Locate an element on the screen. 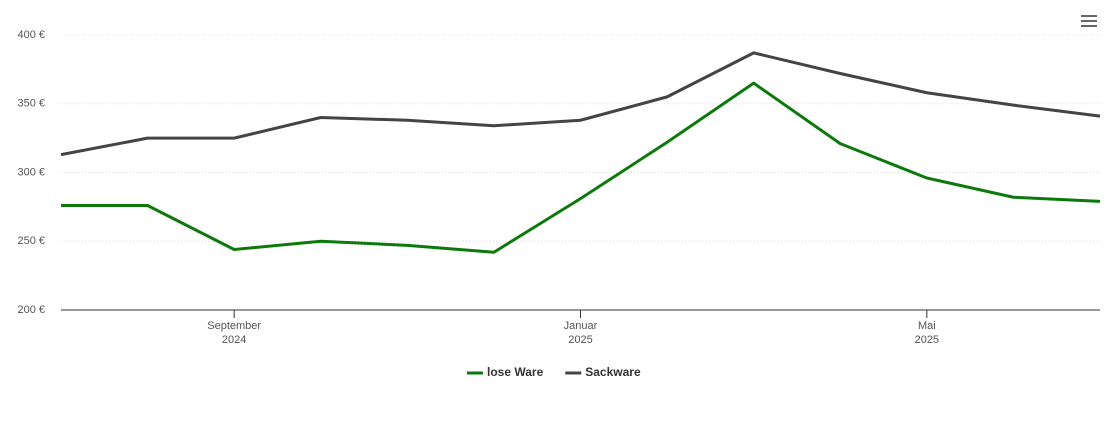  menu-icon is located at coordinates (1089, 21).